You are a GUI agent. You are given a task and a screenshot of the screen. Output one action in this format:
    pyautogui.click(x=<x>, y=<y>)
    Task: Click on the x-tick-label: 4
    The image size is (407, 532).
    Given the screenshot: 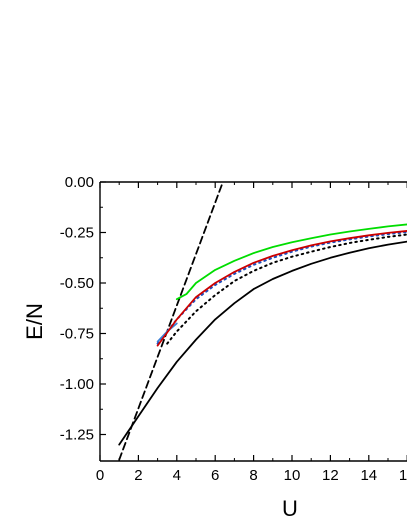 What is the action you would take?
    pyautogui.click(x=177, y=475)
    